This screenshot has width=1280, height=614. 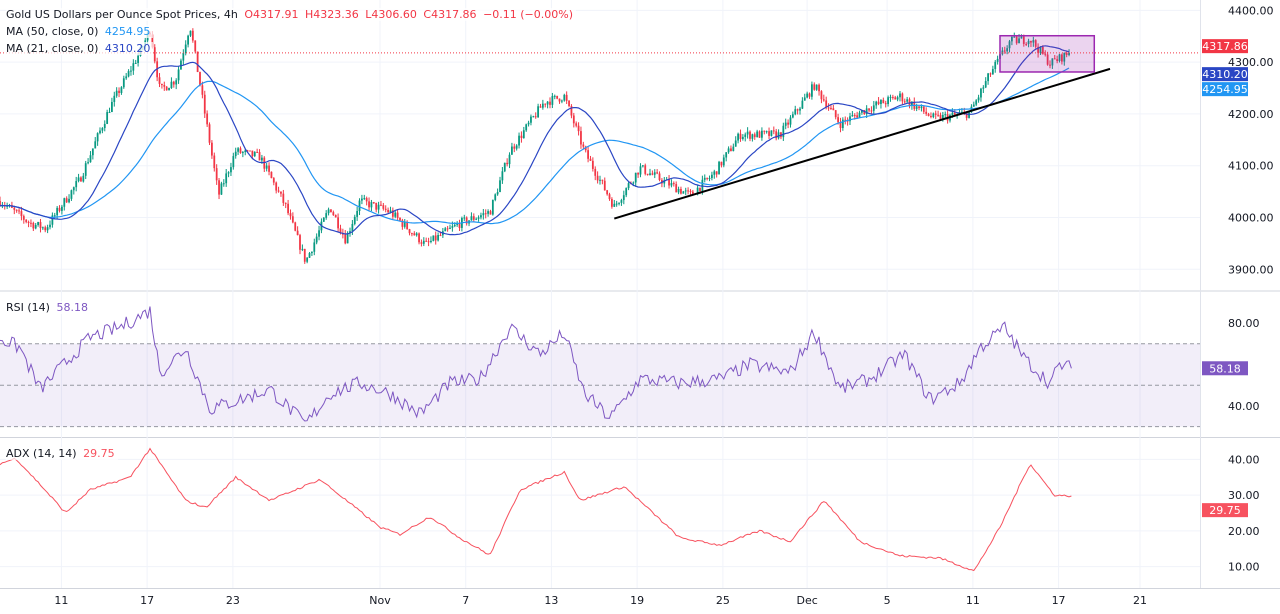 I want to click on last-price-label: 4317.86, so click(x=1225, y=46).